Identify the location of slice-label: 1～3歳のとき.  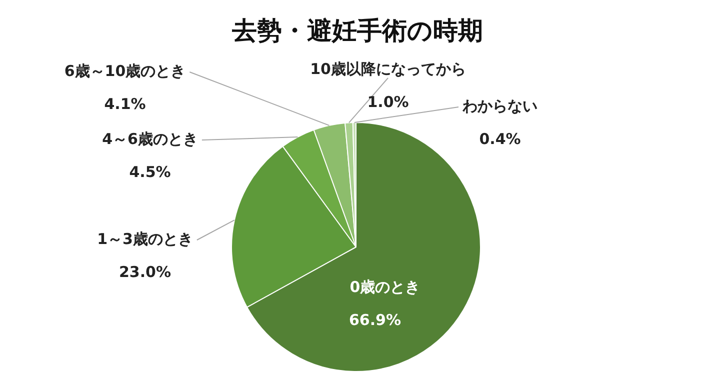
(145, 239).